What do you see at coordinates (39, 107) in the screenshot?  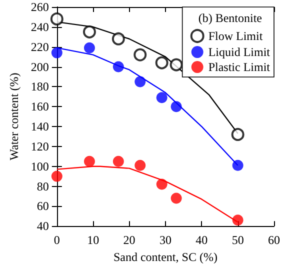 I see `y-tick-label: 160` at bounding box center [39, 107].